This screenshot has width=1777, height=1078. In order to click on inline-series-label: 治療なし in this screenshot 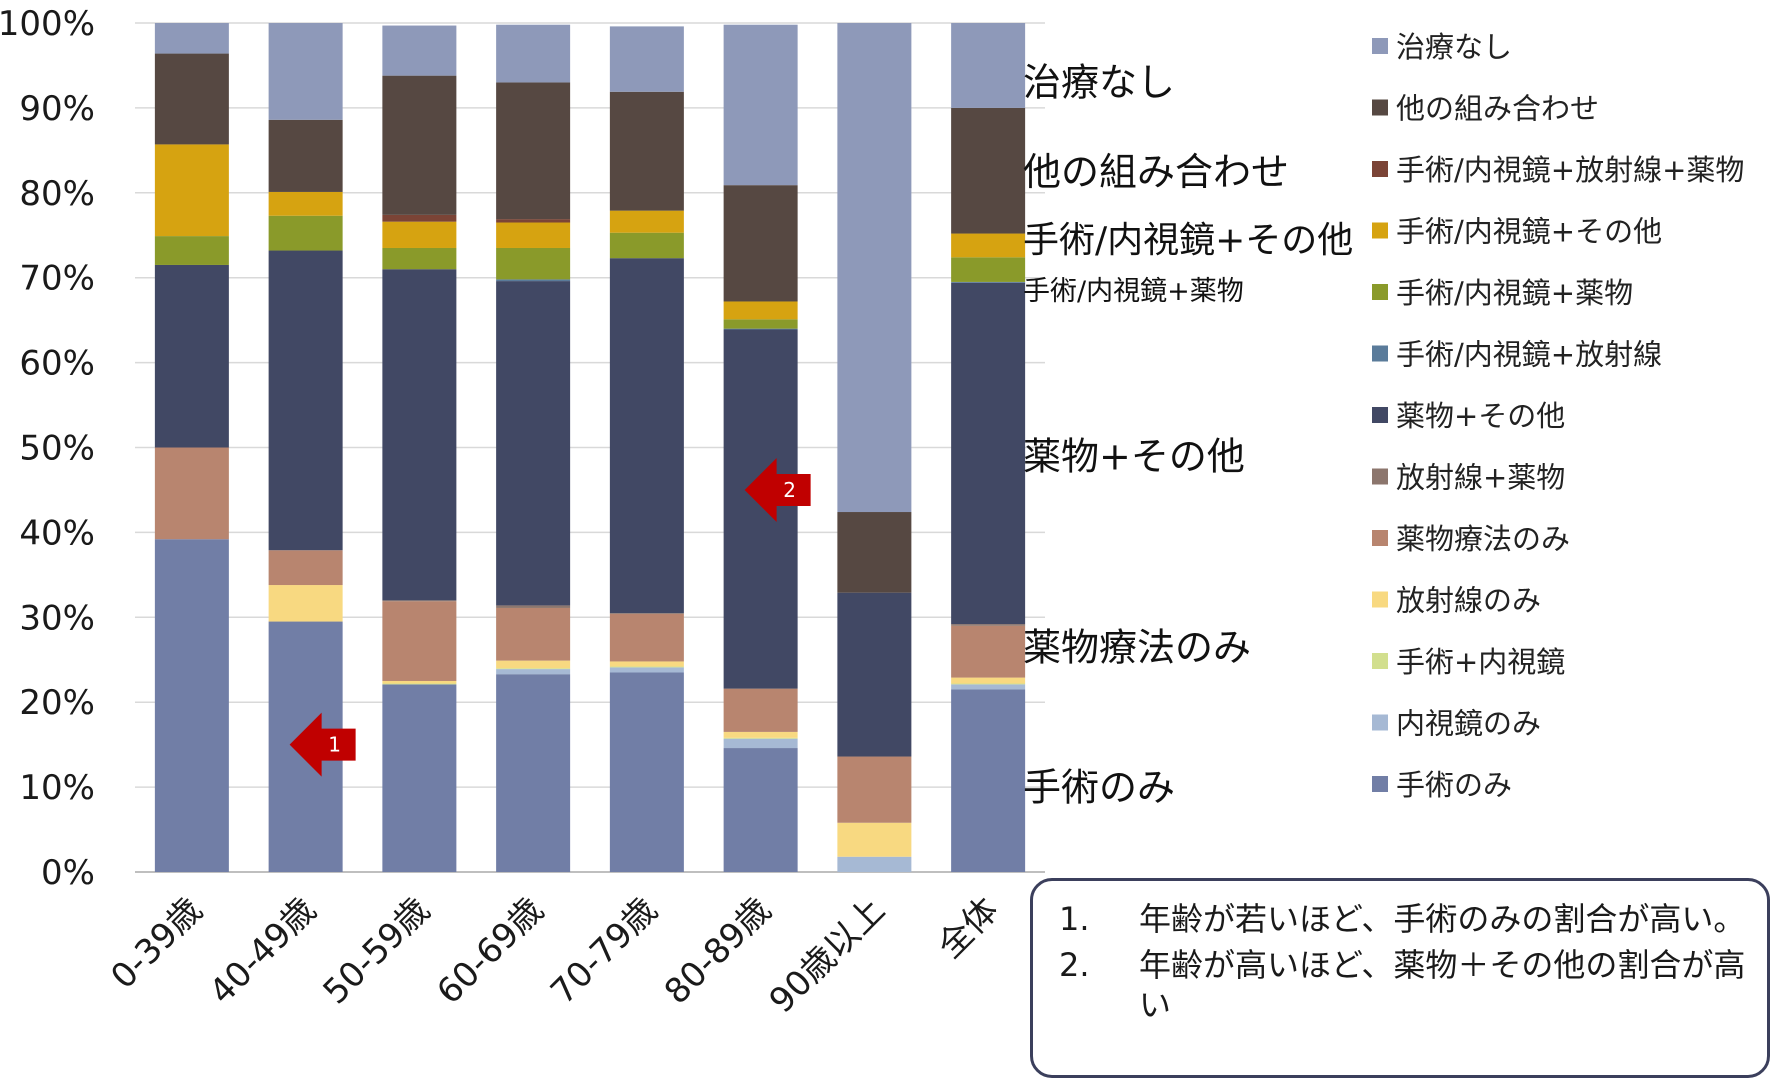, I will do `click(1099, 83)`.